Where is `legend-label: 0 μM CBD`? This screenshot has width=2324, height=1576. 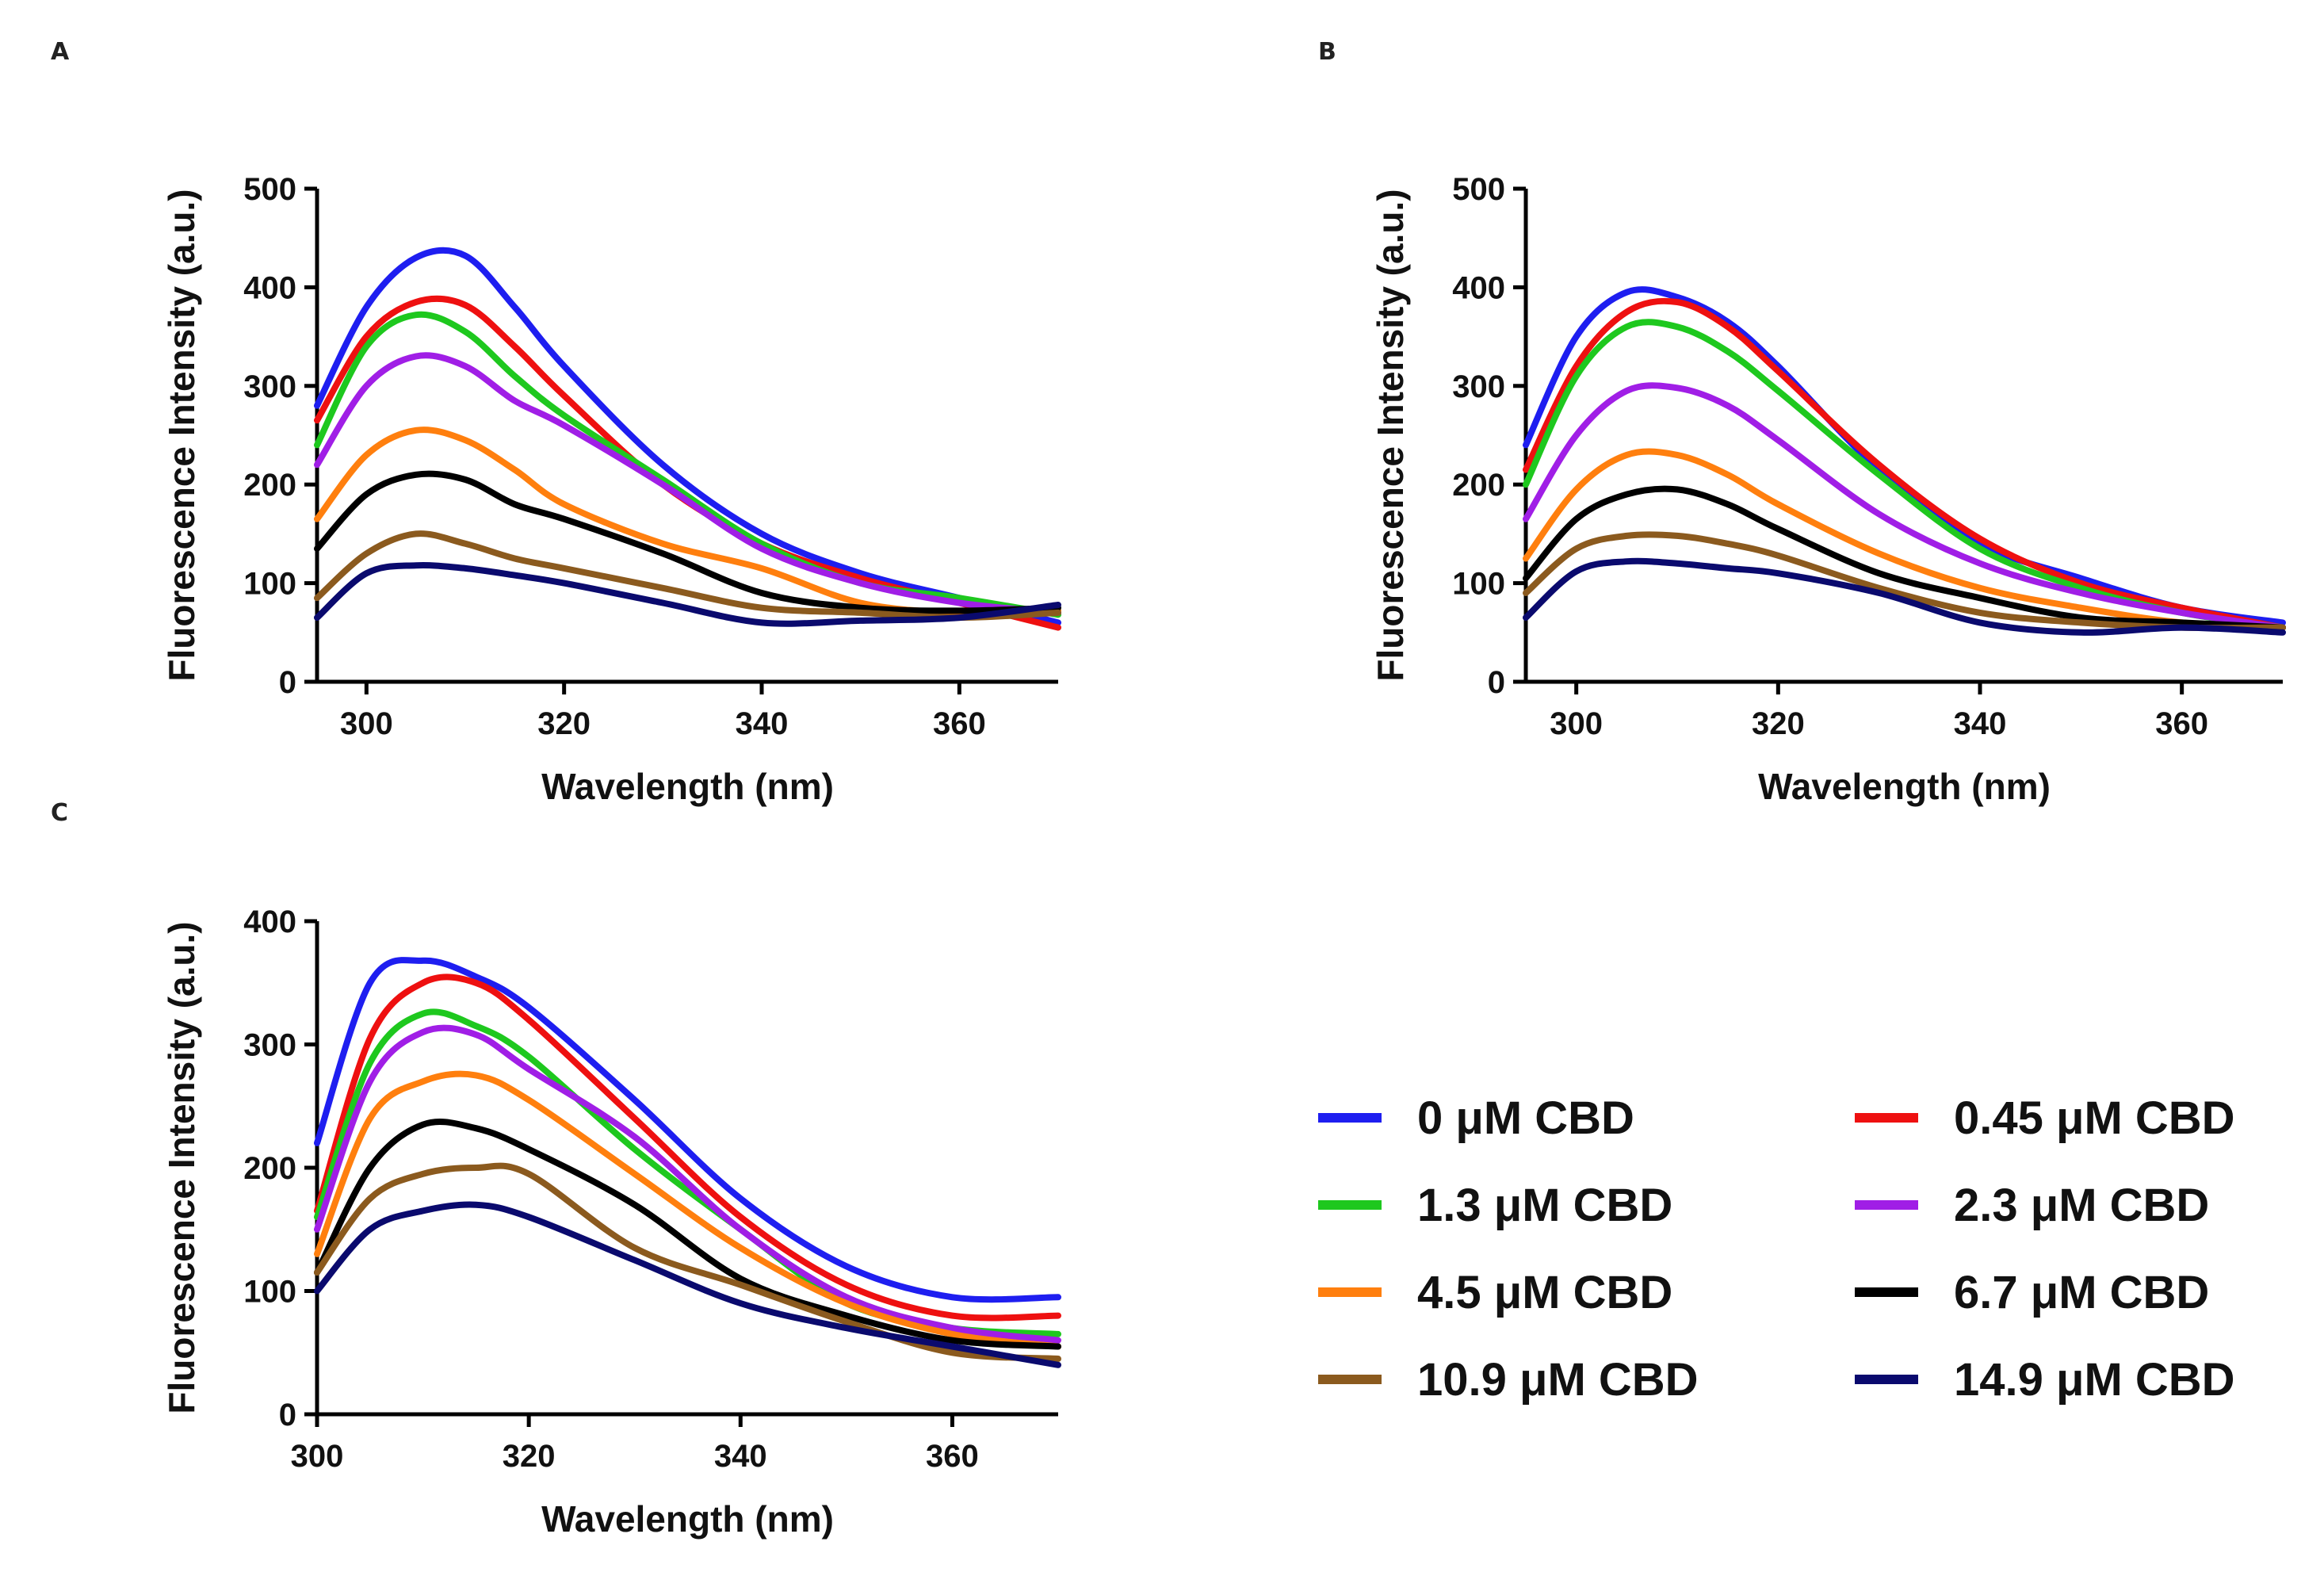 legend-label: 0 μM CBD is located at coordinates (1525, 1118).